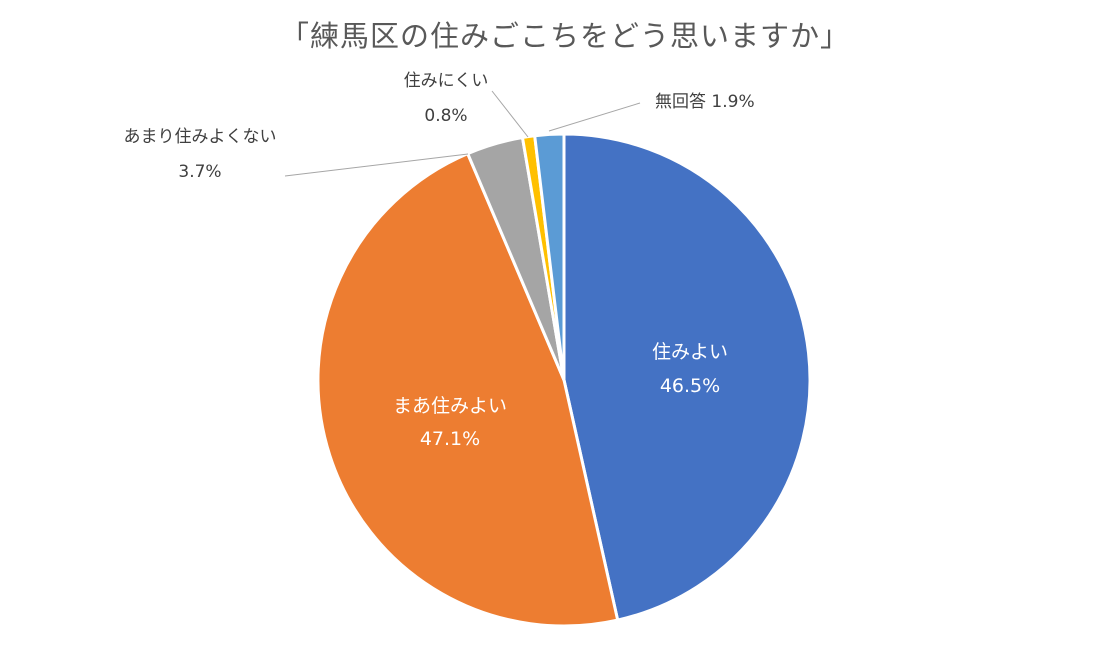 This screenshot has height=668, width=1100. I want to click on slice-value-label: 0.8%, so click(445, 116).